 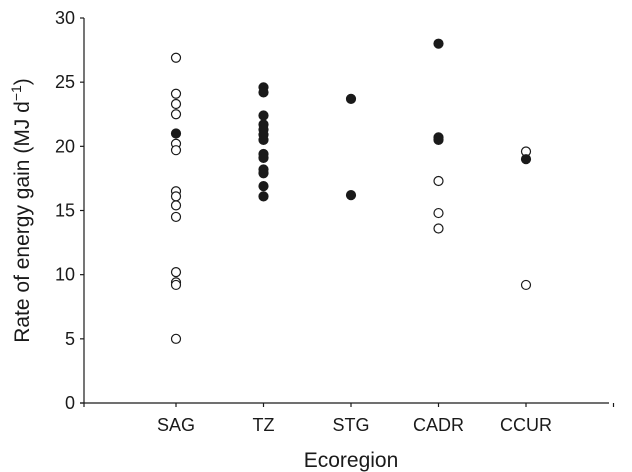 I want to click on y-tick-label: 5, so click(x=70, y=339).